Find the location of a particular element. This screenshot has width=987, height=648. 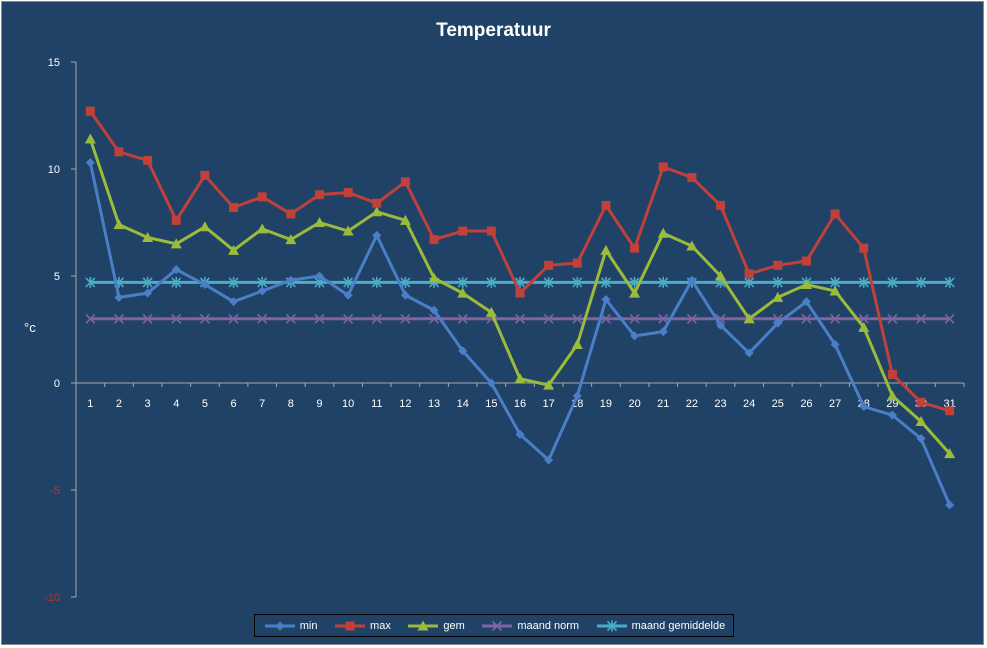

y-tick-label: 0 is located at coordinates (57, 384).